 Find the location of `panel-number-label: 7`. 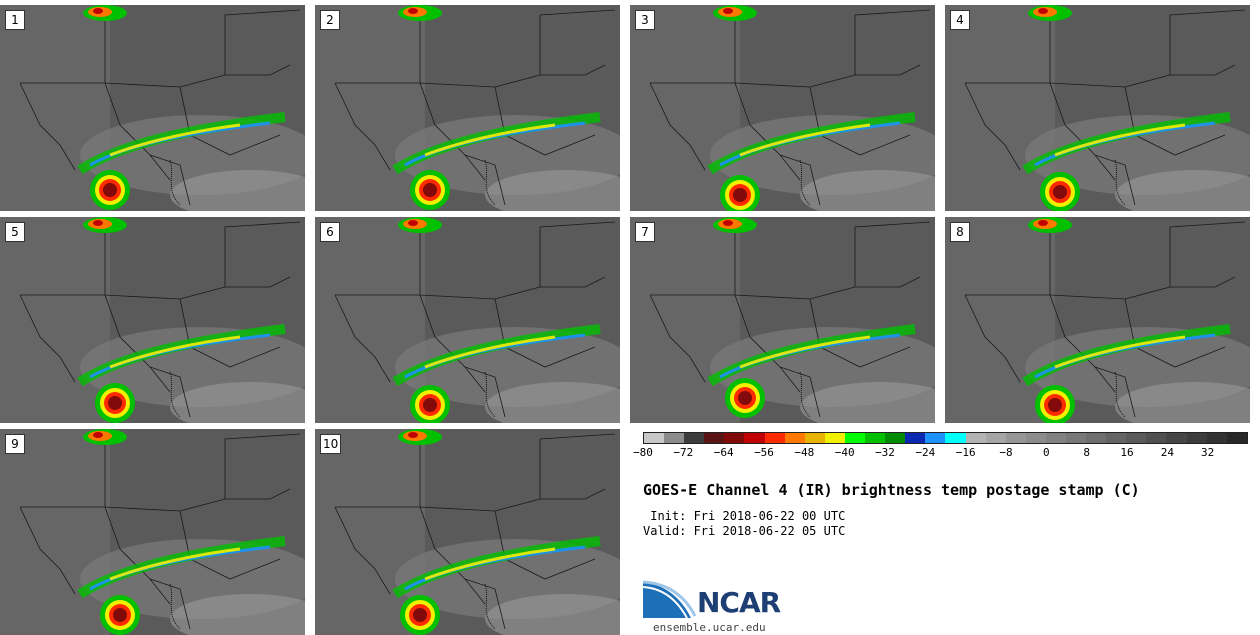

panel-number-label: 7 is located at coordinates (645, 232).